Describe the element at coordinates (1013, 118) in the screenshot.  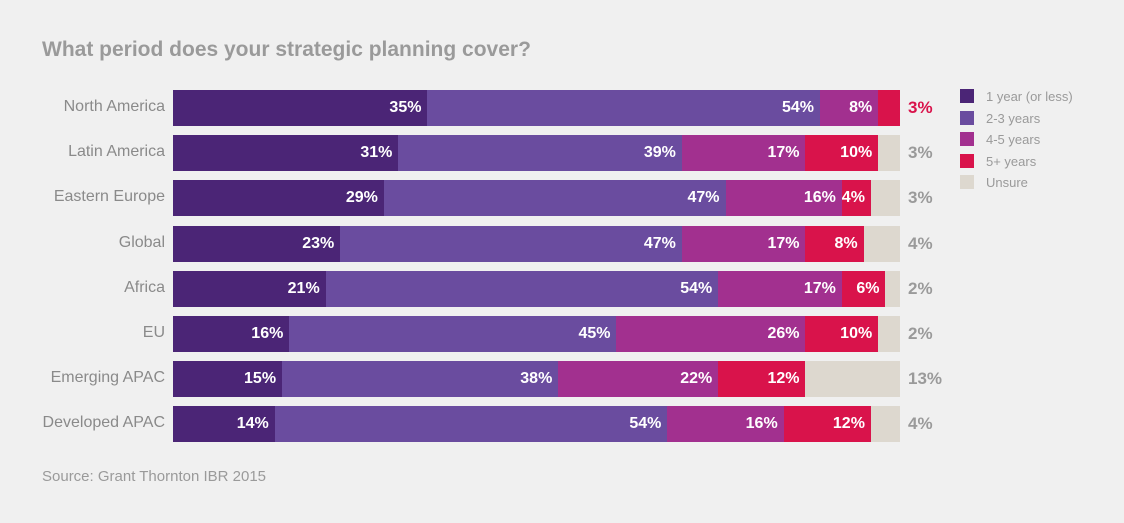
I see `legend-label: 2-3 years` at that location.